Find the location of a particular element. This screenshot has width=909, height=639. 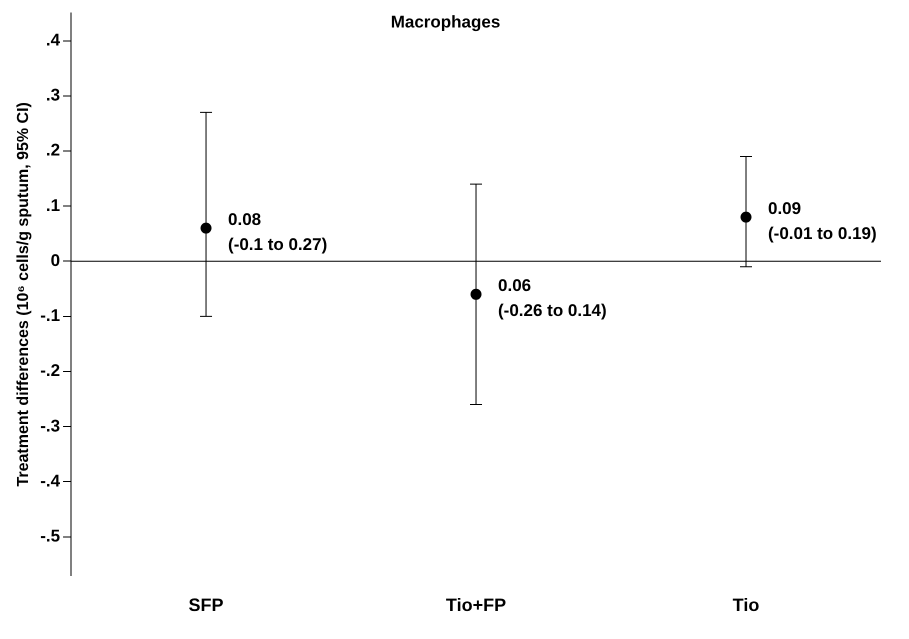

y-axis-title: Treatment differences (10⁶ cells/g sputum, 95% CI) is located at coordinates (23, 294).